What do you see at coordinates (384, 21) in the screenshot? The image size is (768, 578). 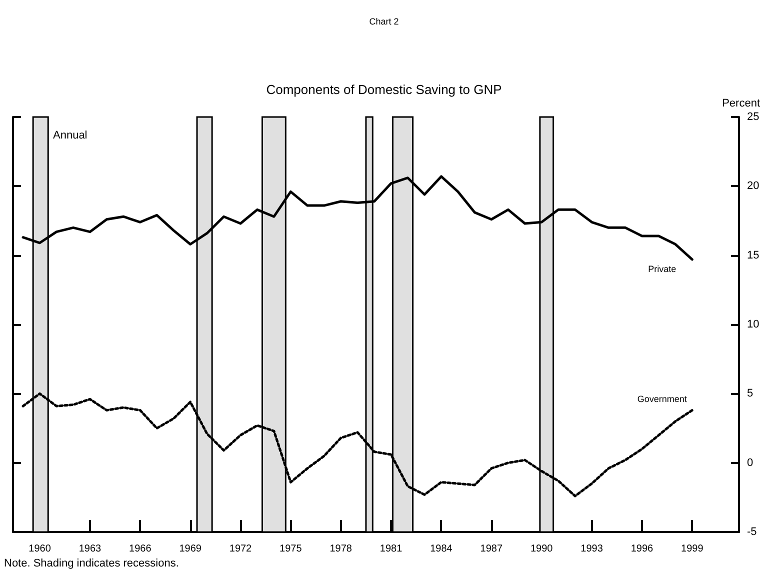 I see `chart-title: Chart 2` at bounding box center [384, 21].